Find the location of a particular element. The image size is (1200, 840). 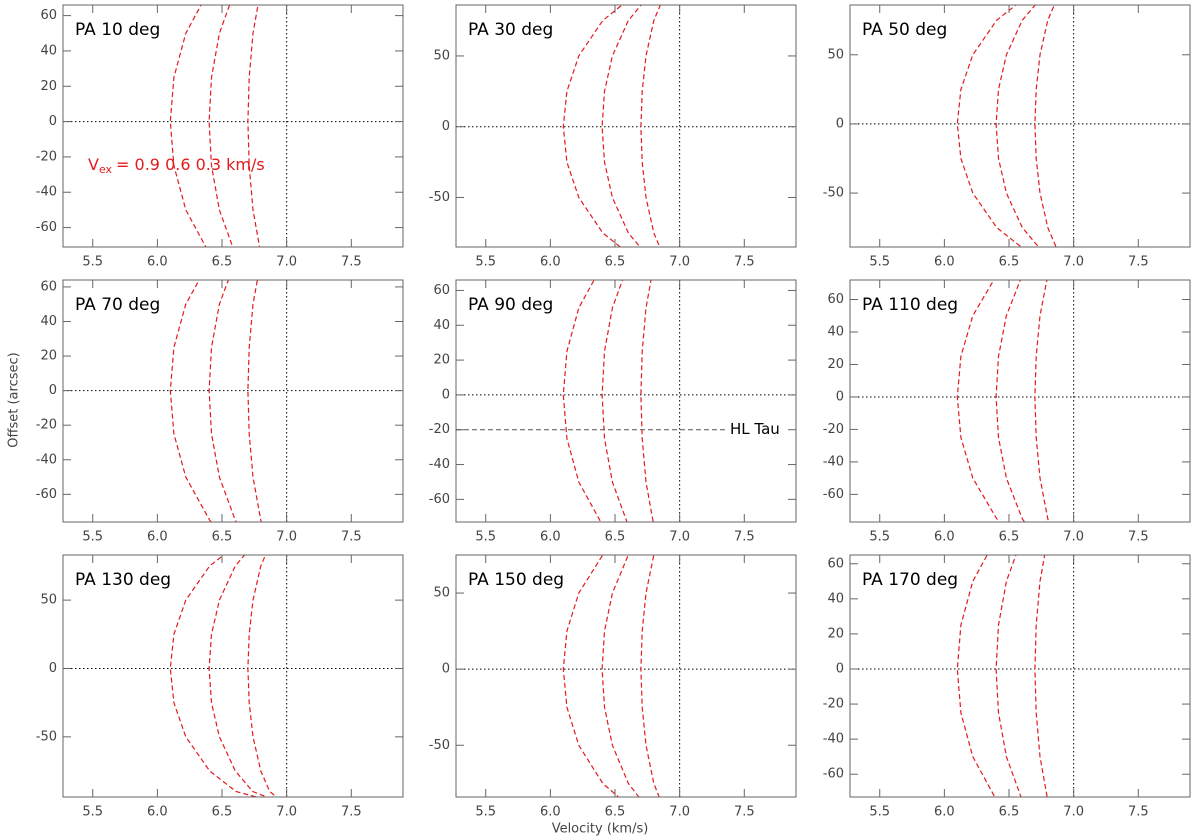

vex-annotation: Vex = 0.9 0.6 0.3 km/s is located at coordinates (176, 166).